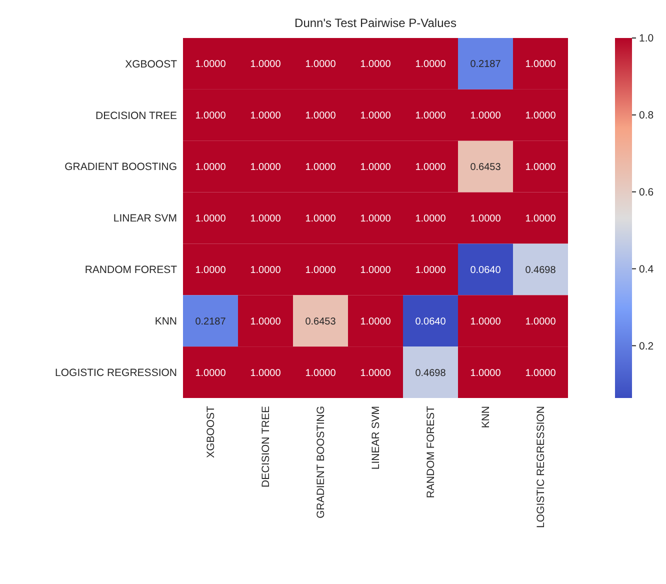  Describe the element at coordinates (646, 269) in the screenshot. I see `color-bar-label: 0.4` at that location.